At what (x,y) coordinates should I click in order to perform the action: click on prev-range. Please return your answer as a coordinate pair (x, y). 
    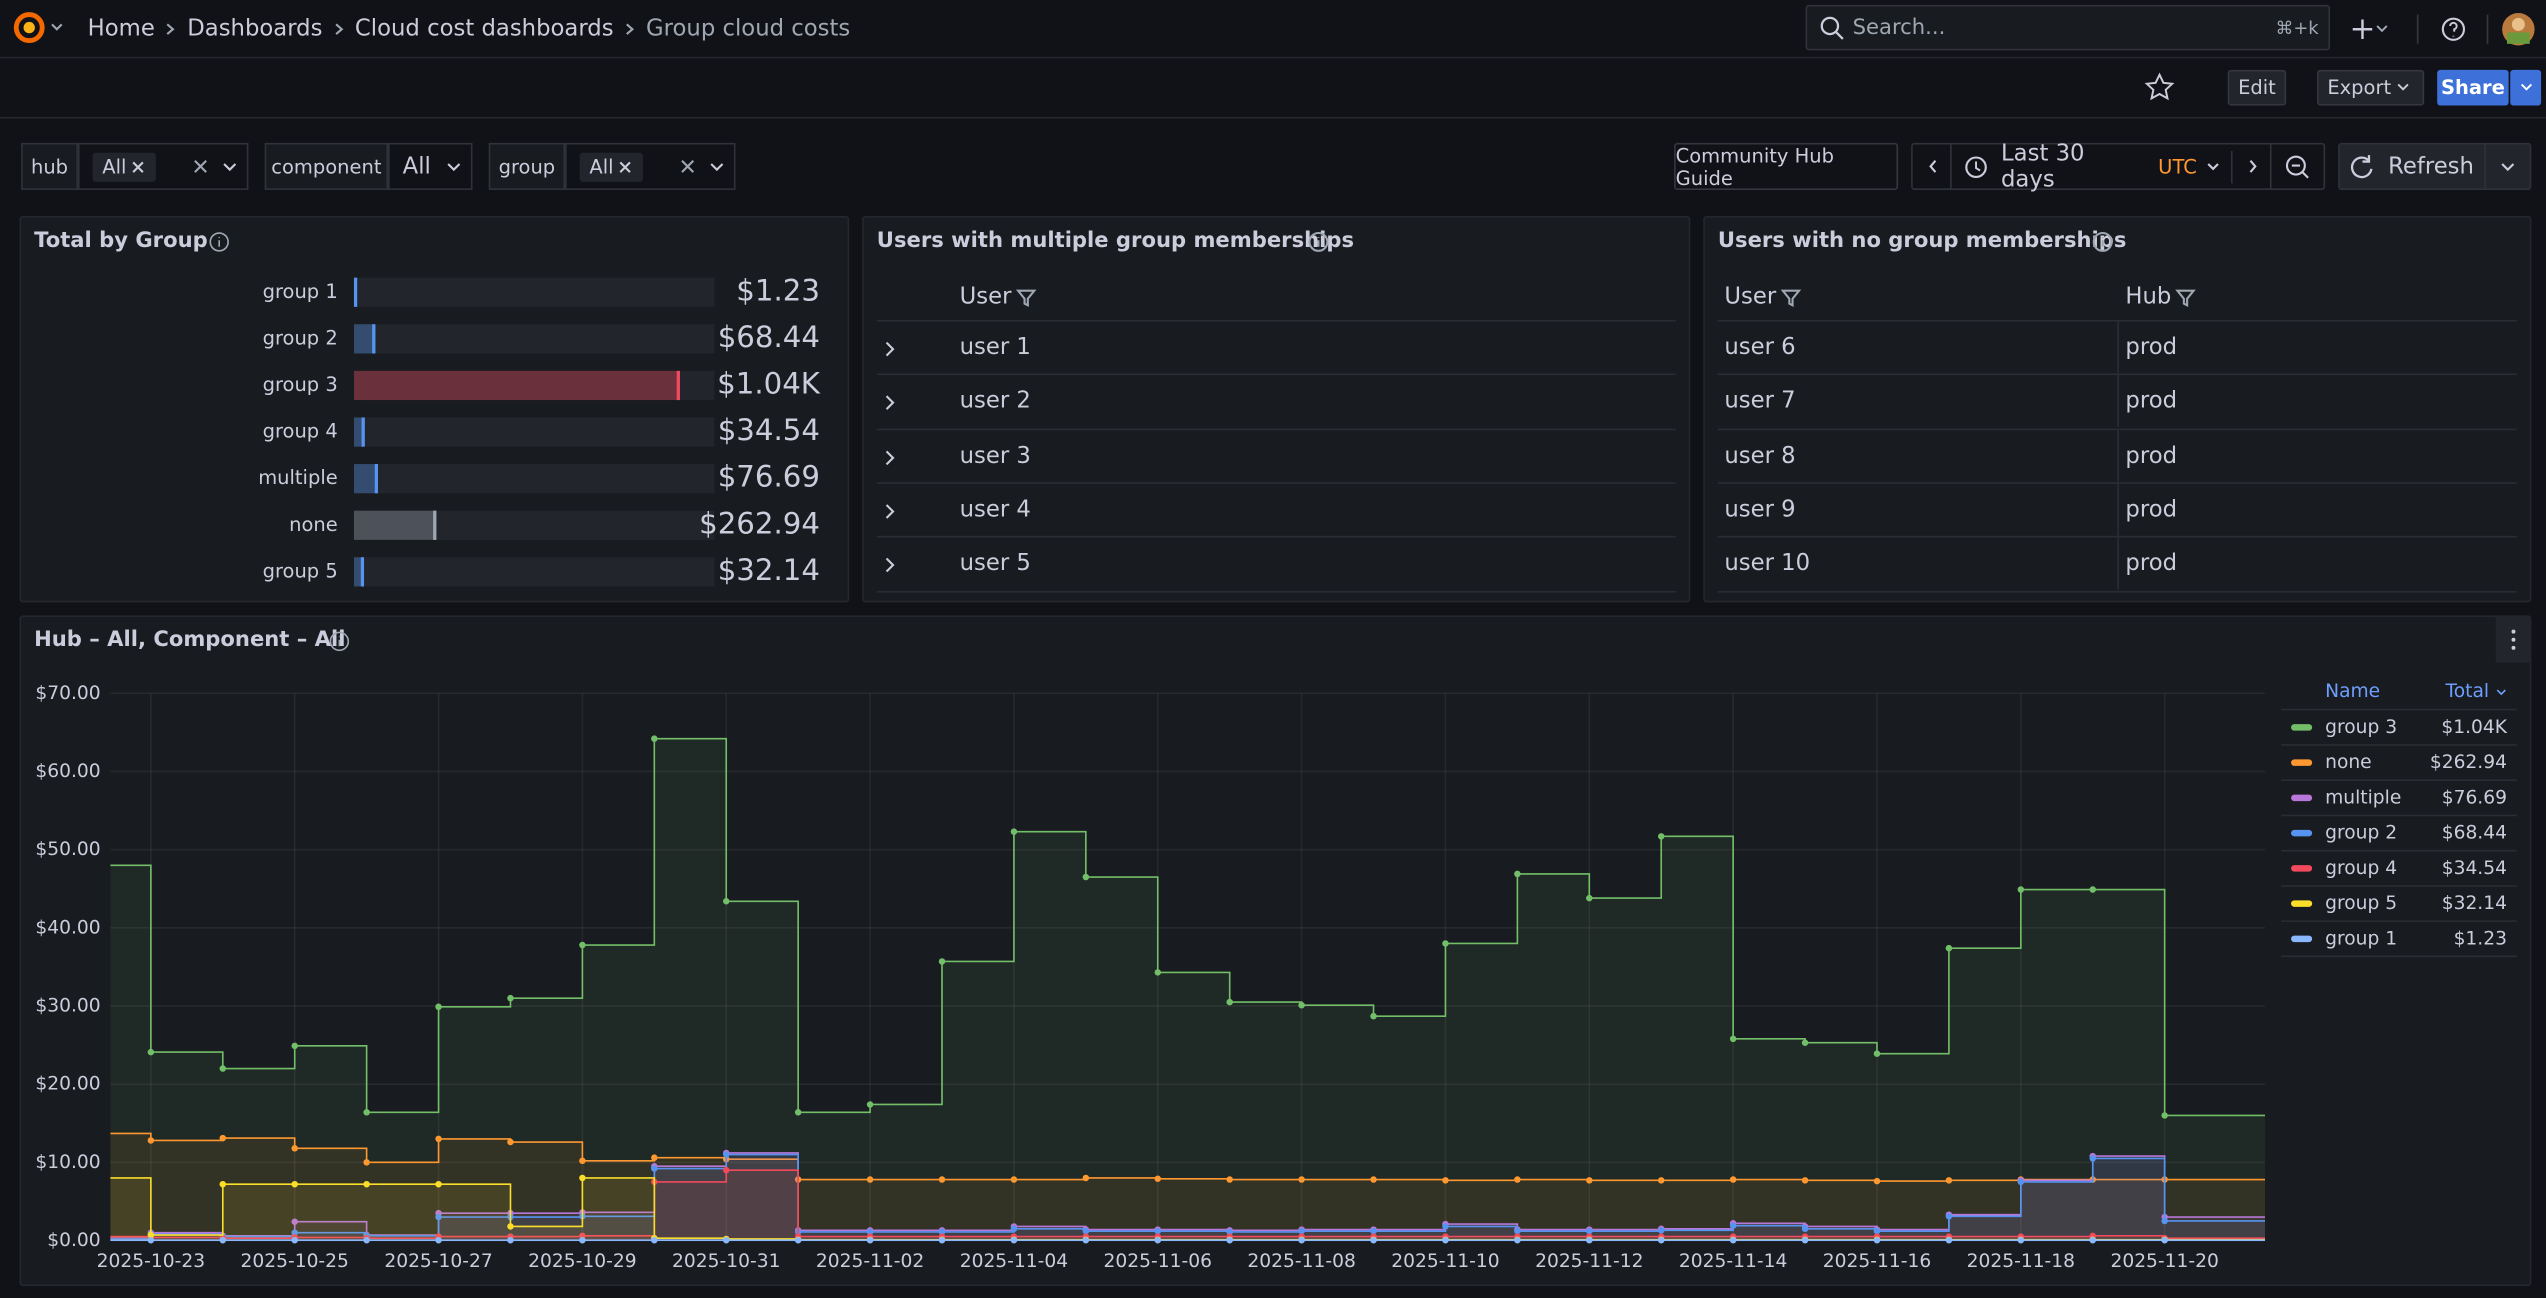
    Looking at the image, I should click on (1932, 166).